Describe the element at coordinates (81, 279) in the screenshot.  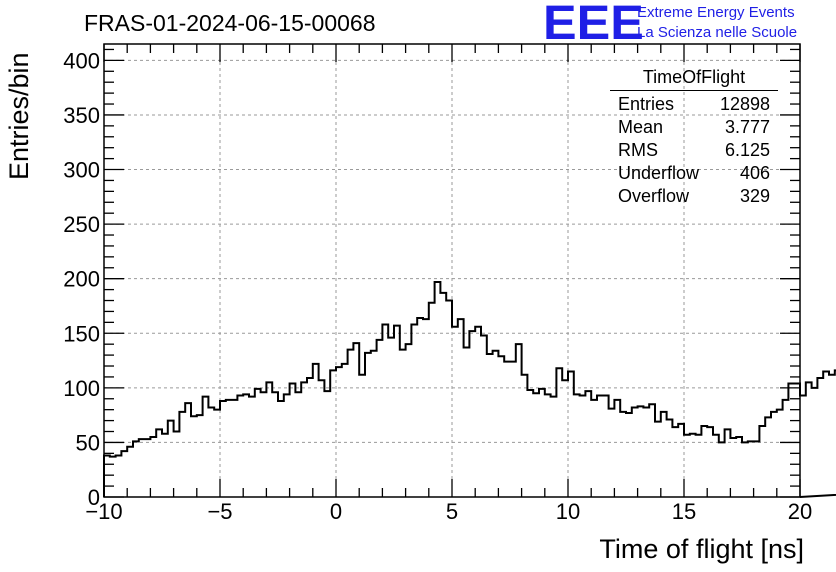
I see `y-tick-label: 200` at that location.